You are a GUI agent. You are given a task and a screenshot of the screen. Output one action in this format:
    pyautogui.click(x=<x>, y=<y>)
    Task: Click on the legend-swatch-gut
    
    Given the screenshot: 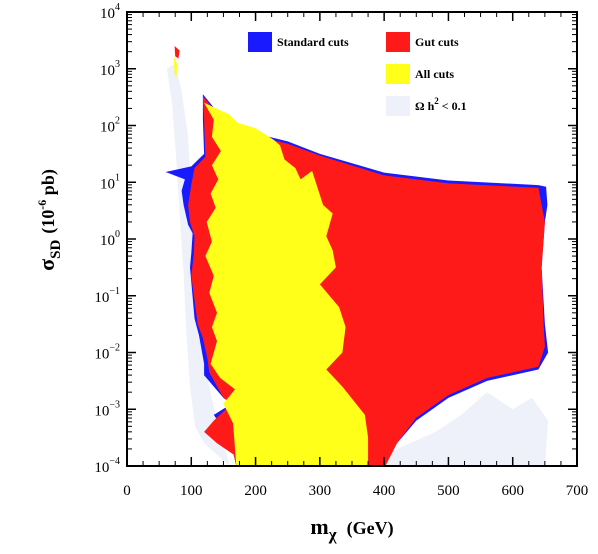 What is the action you would take?
    pyautogui.click(x=398, y=42)
    